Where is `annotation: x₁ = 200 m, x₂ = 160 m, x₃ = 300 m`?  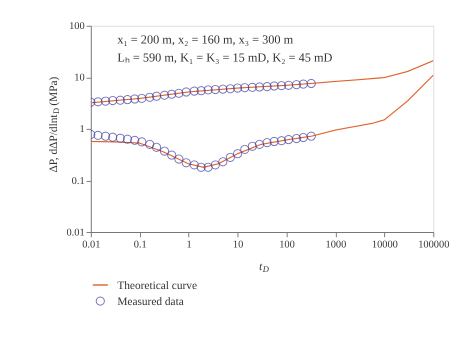 annotation: x₁ = 200 m, x₂ = 160 m, x₃ = 300 m is located at coordinates (205, 39).